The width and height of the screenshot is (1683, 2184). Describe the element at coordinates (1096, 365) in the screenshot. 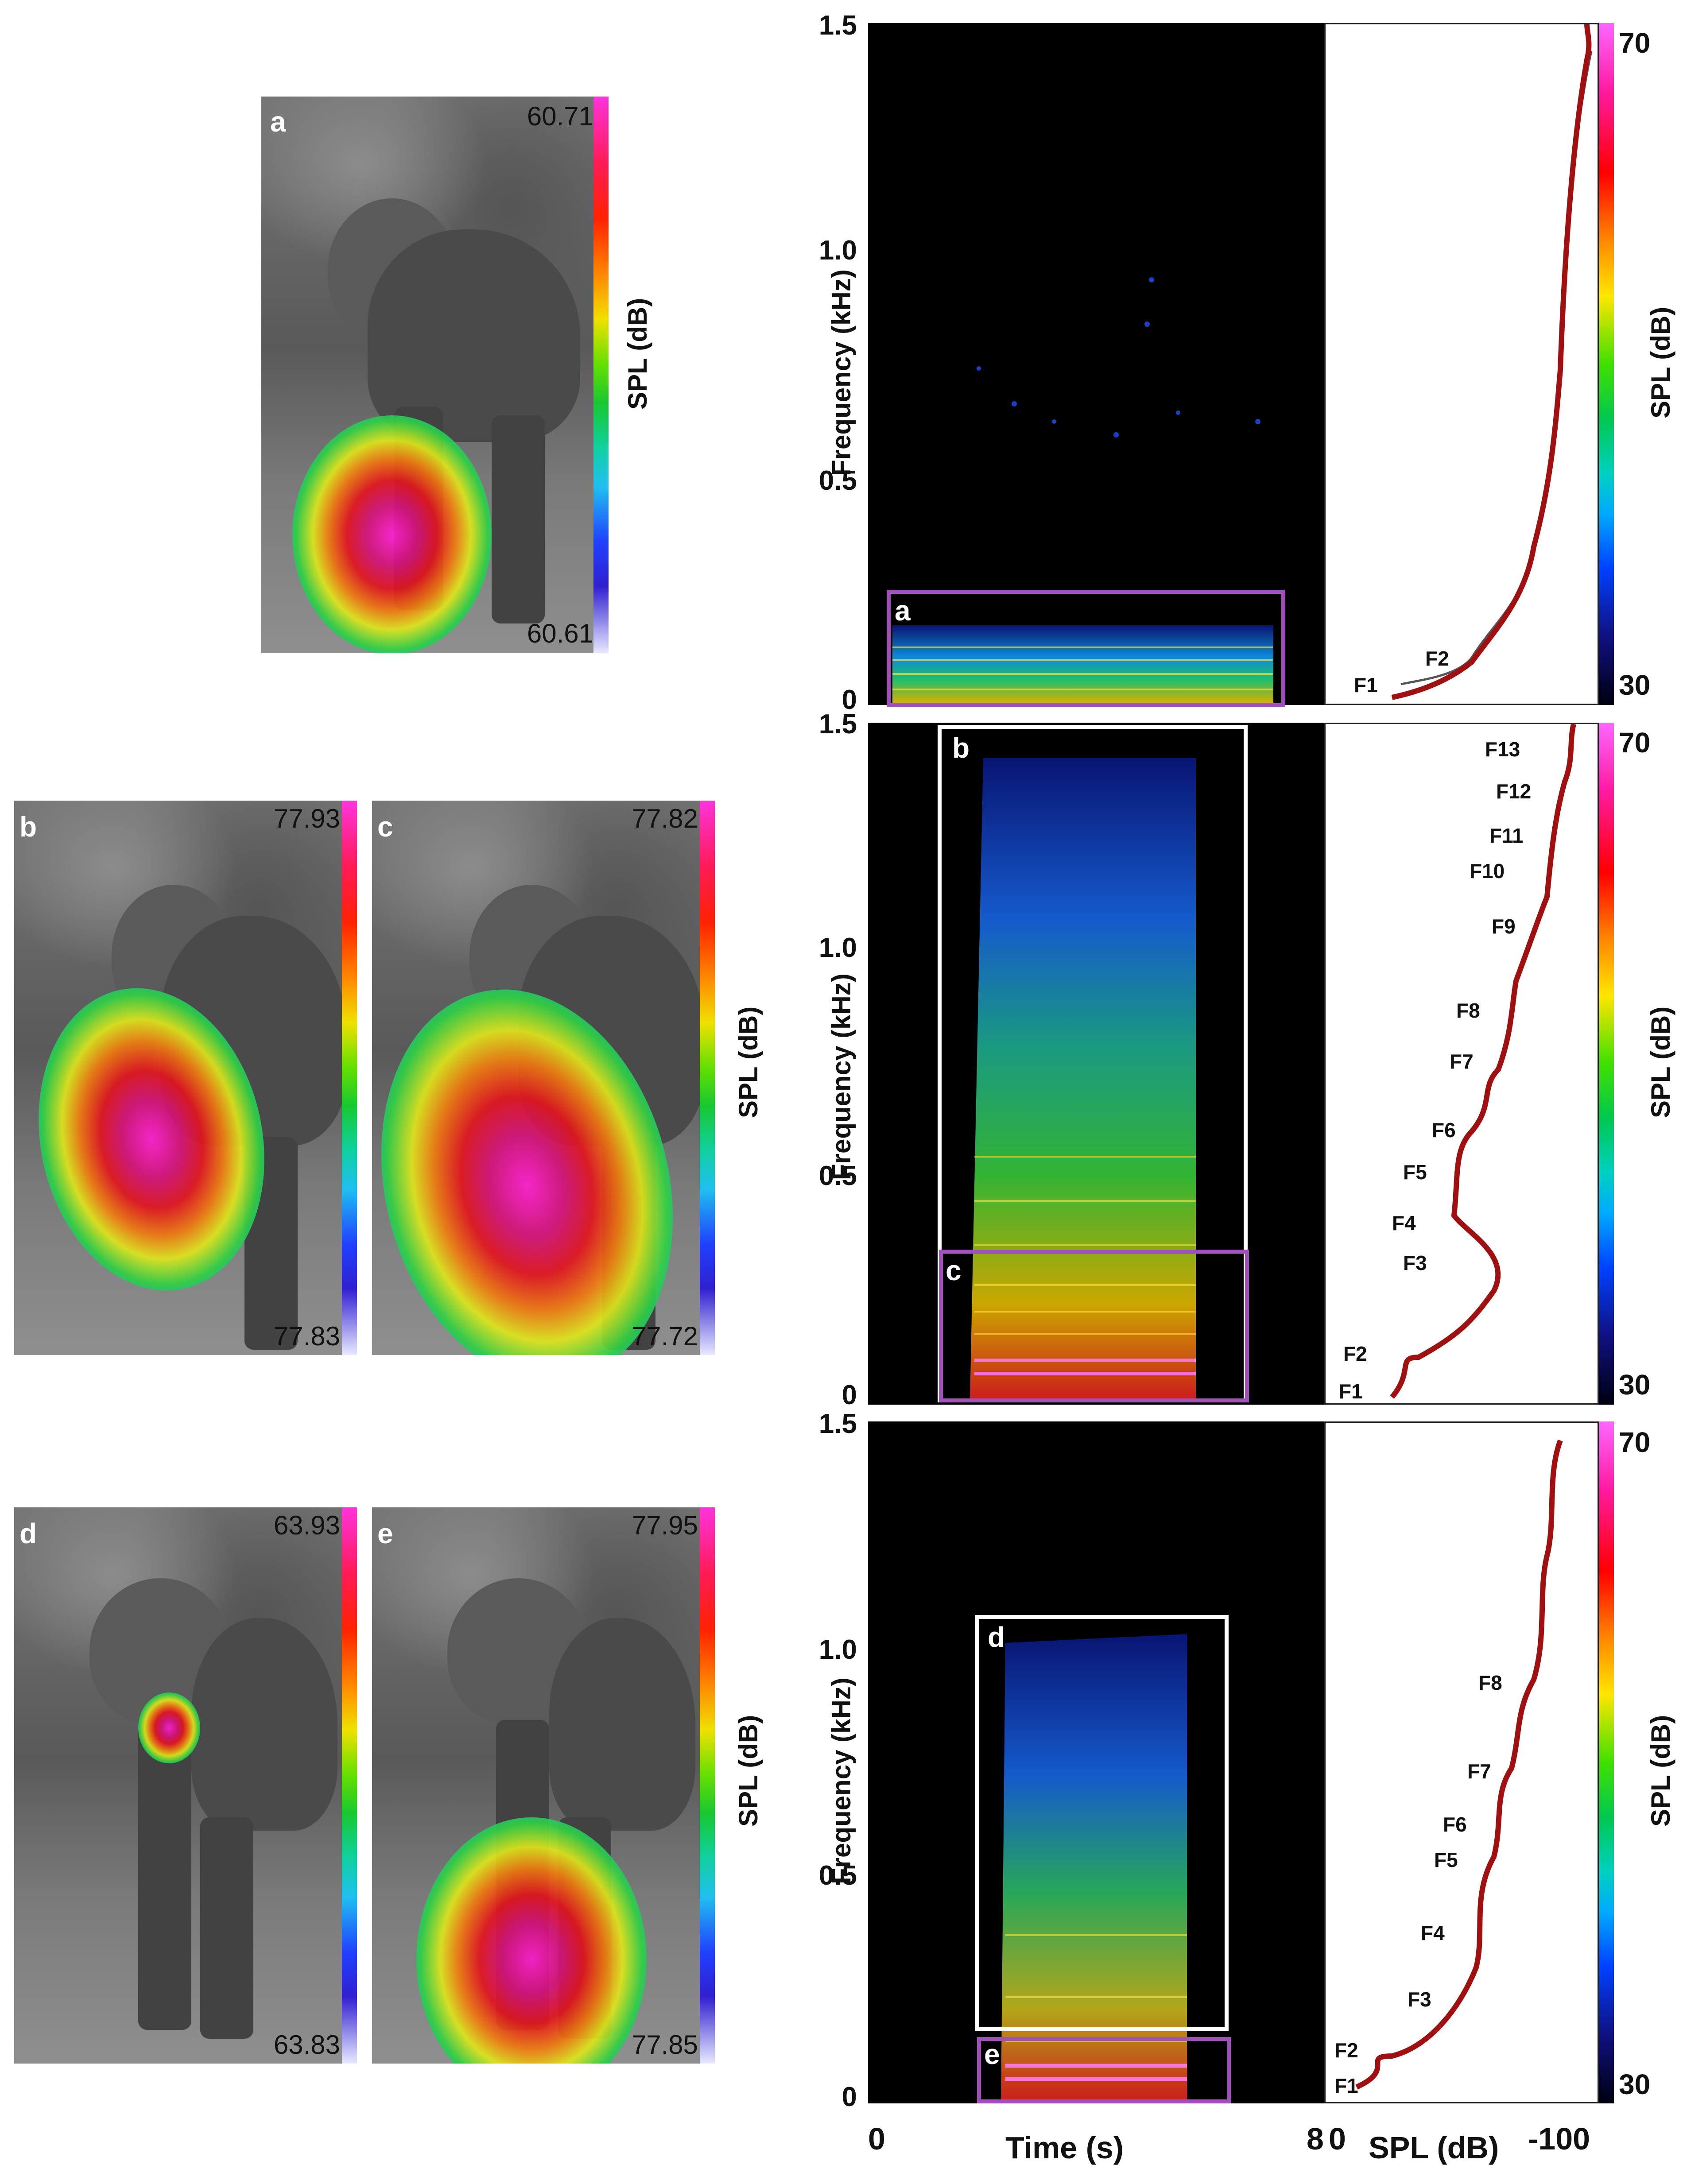

I see `spectrogram-row-1: a` at that location.